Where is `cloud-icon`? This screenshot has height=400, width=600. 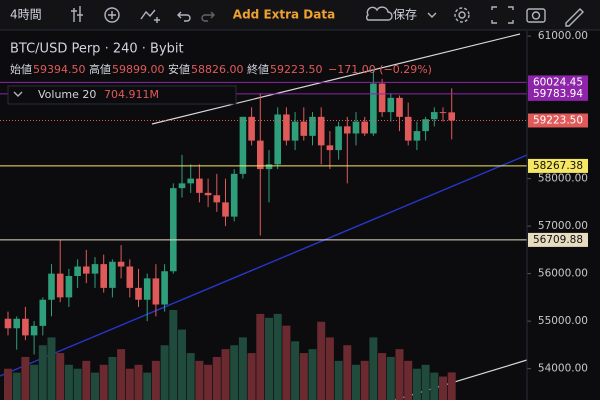 cloud-icon is located at coordinates (379, 13).